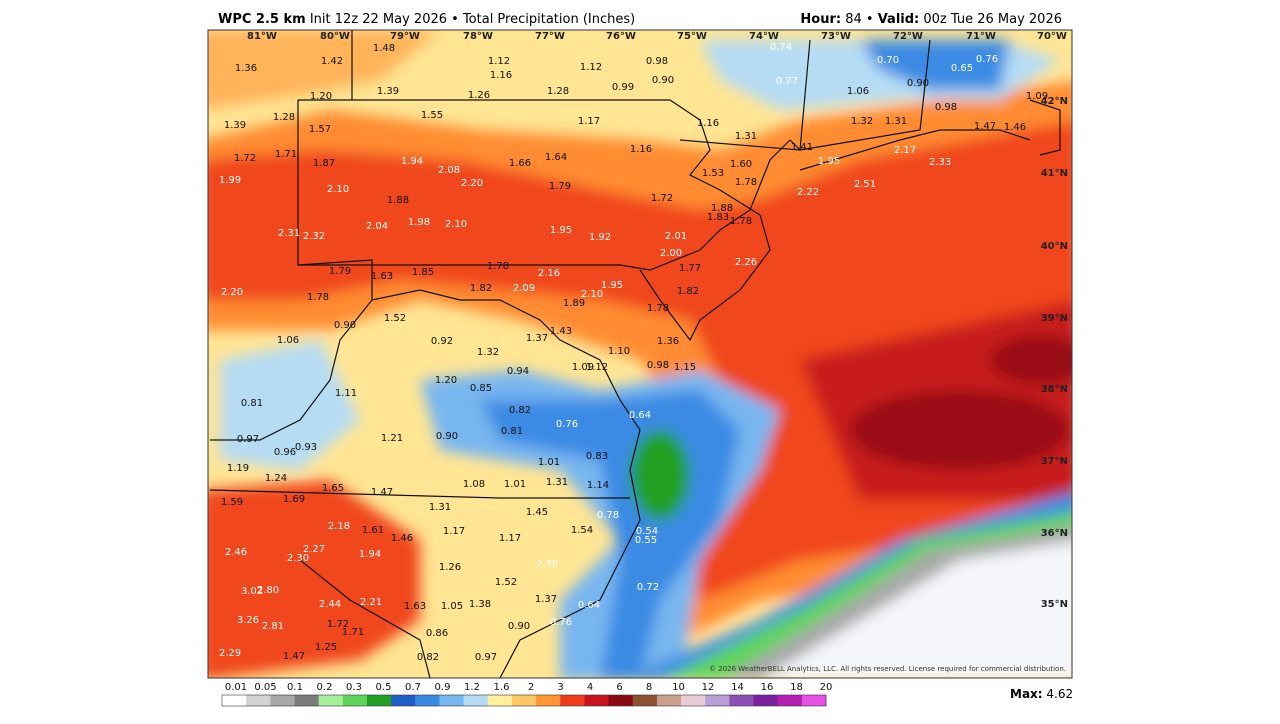 The height and width of the screenshot is (724, 1280). What do you see at coordinates (486, 657) in the screenshot?
I see `precip-value: 0.97` at bounding box center [486, 657].